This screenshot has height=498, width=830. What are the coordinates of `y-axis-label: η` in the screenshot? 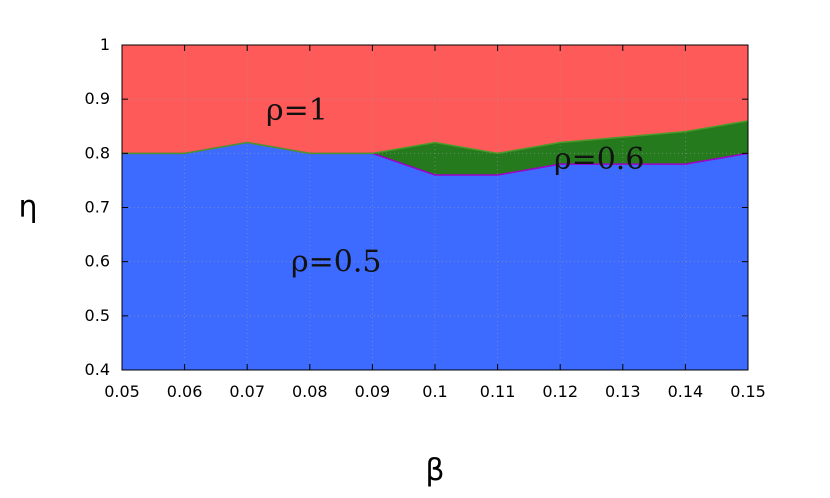 It's located at (27, 207).